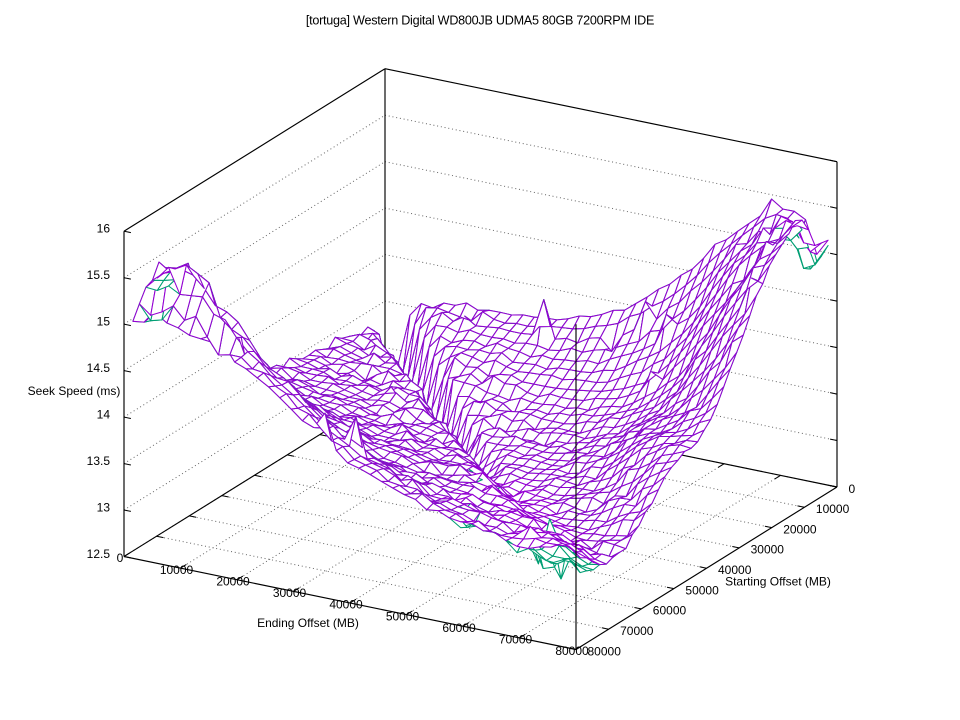  I want to click on svg-text: Ending Offset (MB), so click(308, 623).